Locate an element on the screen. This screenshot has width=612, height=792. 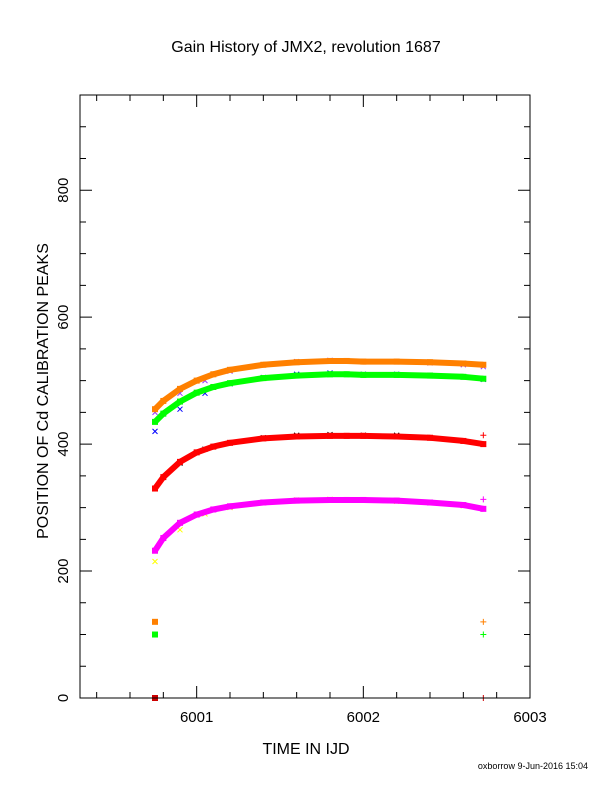
x-tick-label: 6002 is located at coordinates (363, 717).